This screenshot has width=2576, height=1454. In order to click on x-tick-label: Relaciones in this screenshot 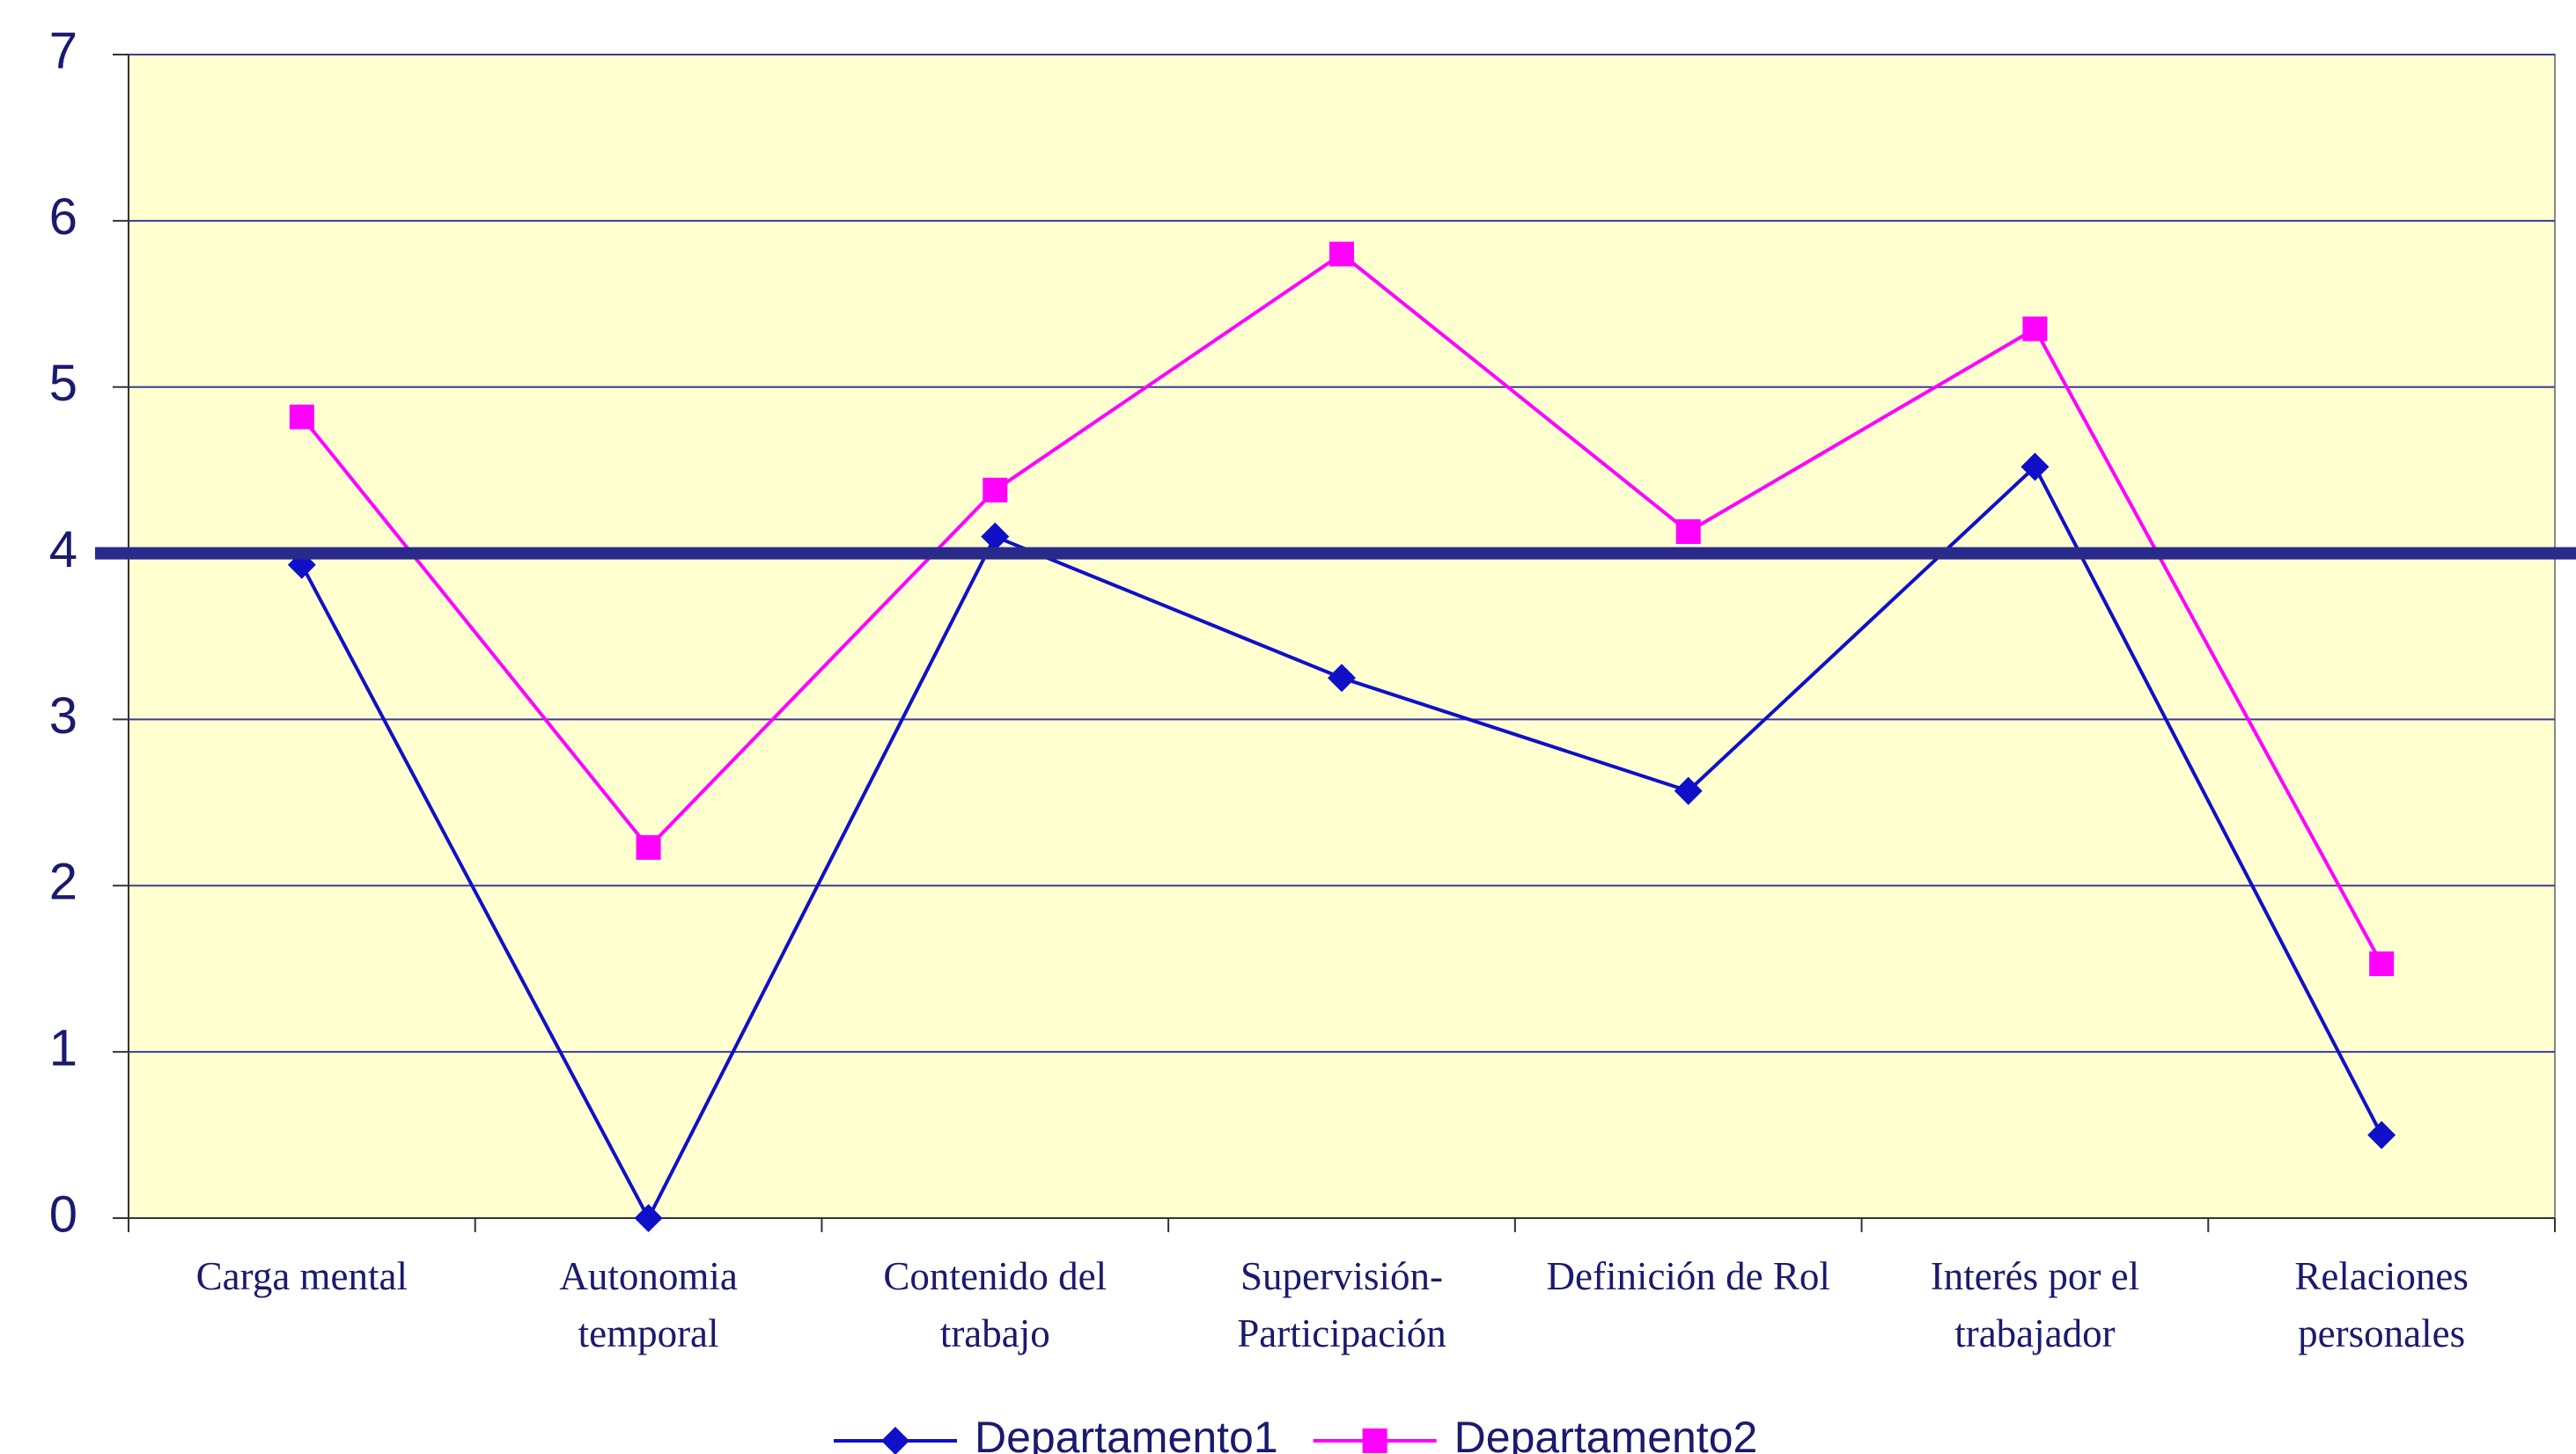, I will do `click(2381, 1276)`.